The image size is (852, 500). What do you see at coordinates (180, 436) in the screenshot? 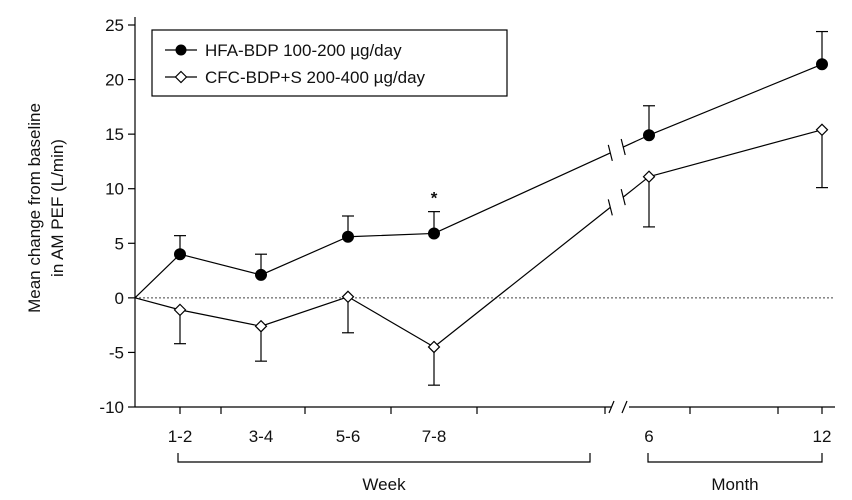
I see `x-tick-label: 1-2` at bounding box center [180, 436].